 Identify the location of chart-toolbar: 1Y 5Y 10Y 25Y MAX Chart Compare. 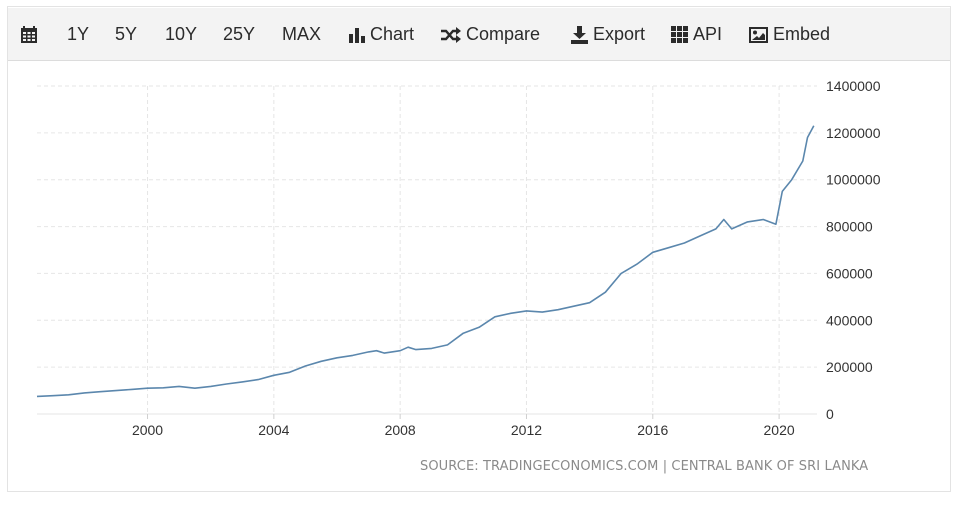
(479, 34).